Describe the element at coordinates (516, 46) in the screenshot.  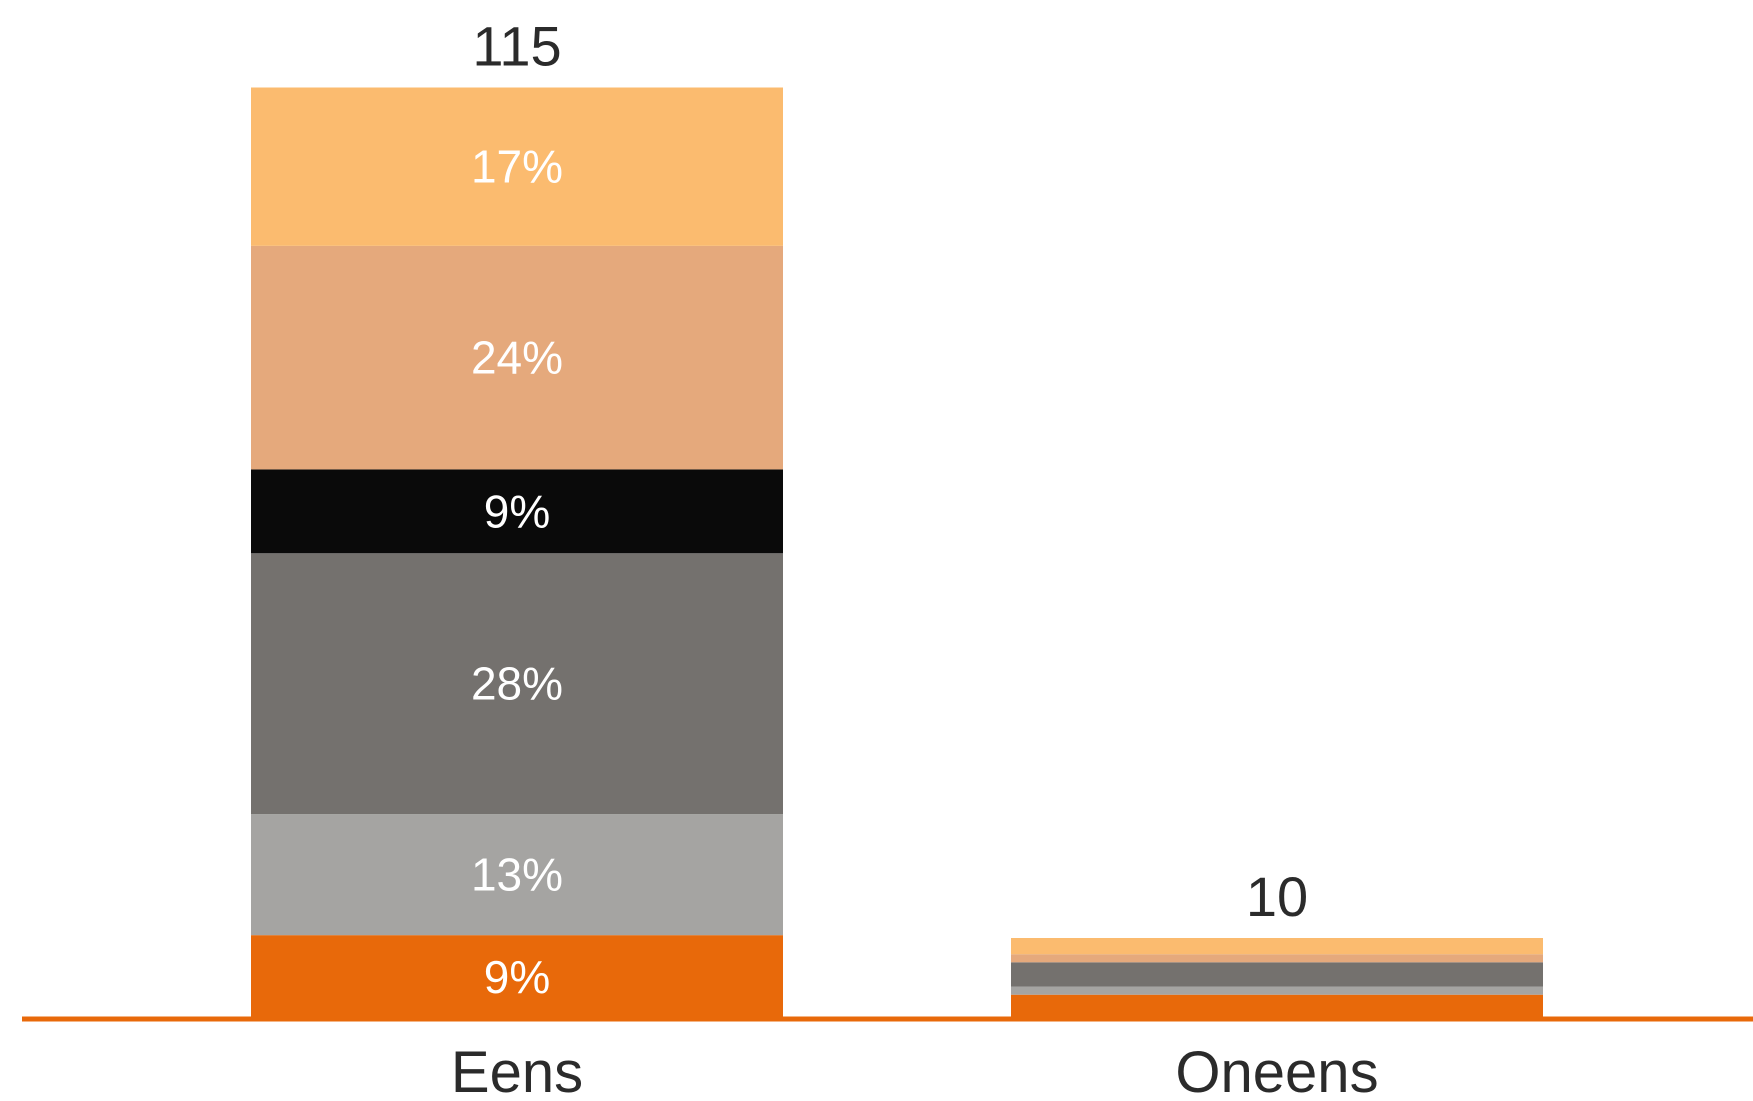
I see `total-label-eens: 115` at that location.